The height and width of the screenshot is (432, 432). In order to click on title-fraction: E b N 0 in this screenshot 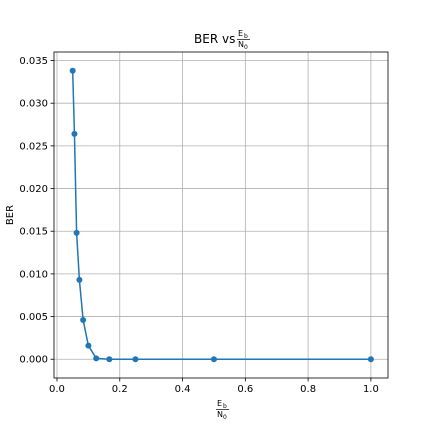, I will do `click(243, 40)`.